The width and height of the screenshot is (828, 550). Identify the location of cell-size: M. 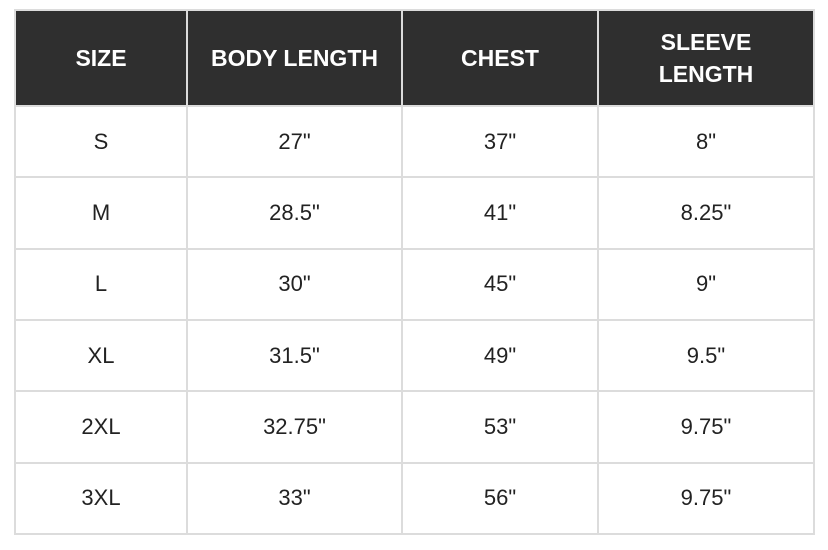
(101, 213).